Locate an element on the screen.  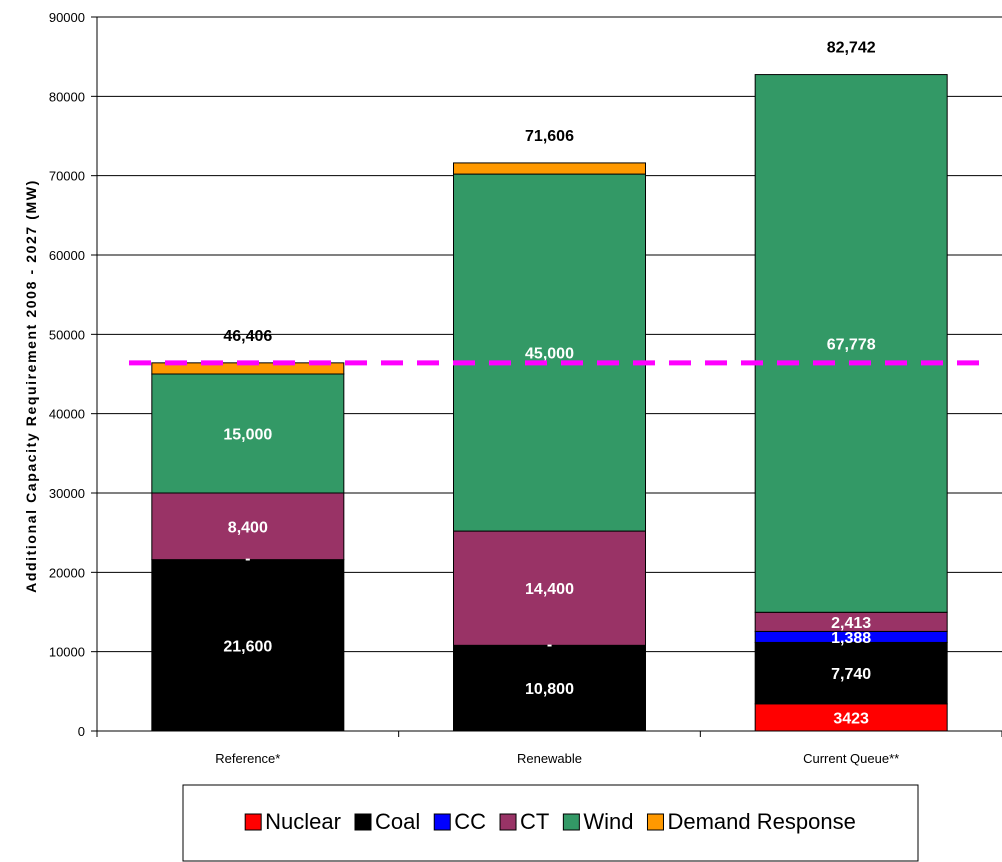
segment-label: 67,778 is located at coordinates (851, 344).